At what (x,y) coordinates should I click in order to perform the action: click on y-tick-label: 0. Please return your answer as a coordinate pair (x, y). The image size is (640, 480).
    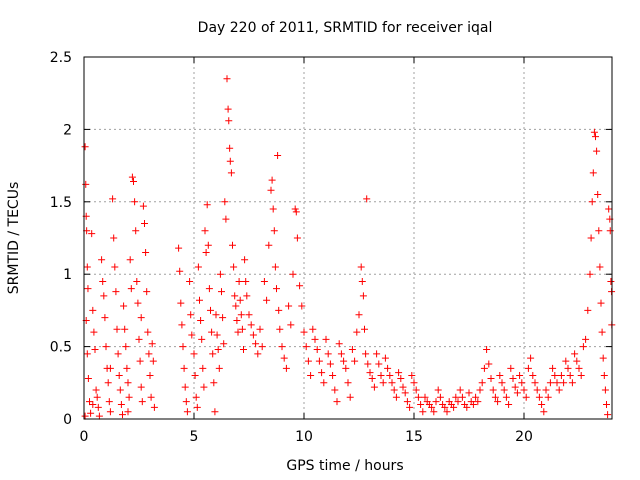
    Looking at the image, I should click on (67, 420).